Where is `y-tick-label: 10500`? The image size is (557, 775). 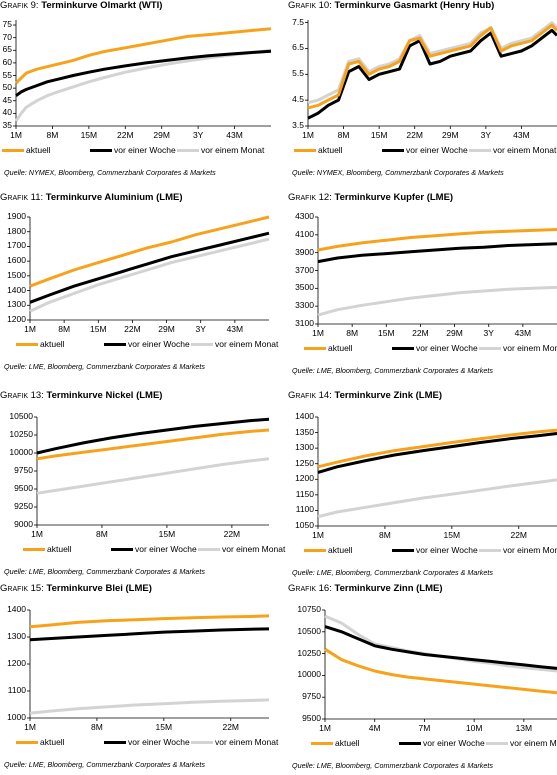 y-tick-label: 10500 is located at coordinates (21, 416).